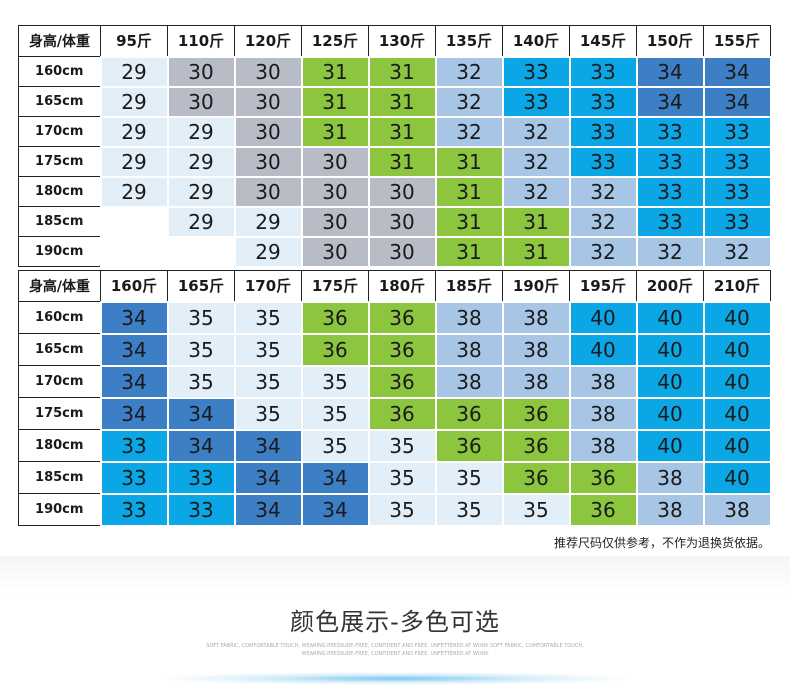  Describe the element at coordinates (670, 286) in the screenshot. I see `weight-header: 200斤` at that location.